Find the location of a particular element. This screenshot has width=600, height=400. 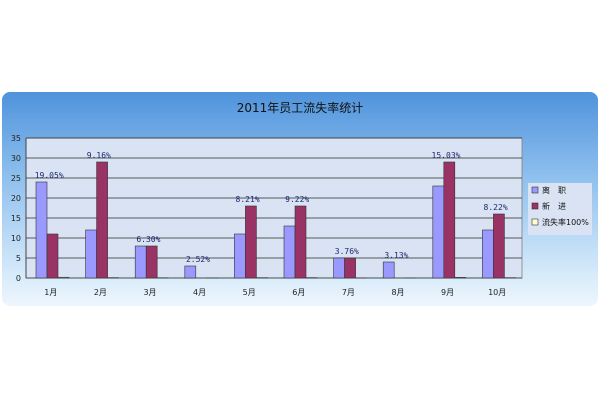

y-tick-label: 20 is located at coordinates (16, 198).